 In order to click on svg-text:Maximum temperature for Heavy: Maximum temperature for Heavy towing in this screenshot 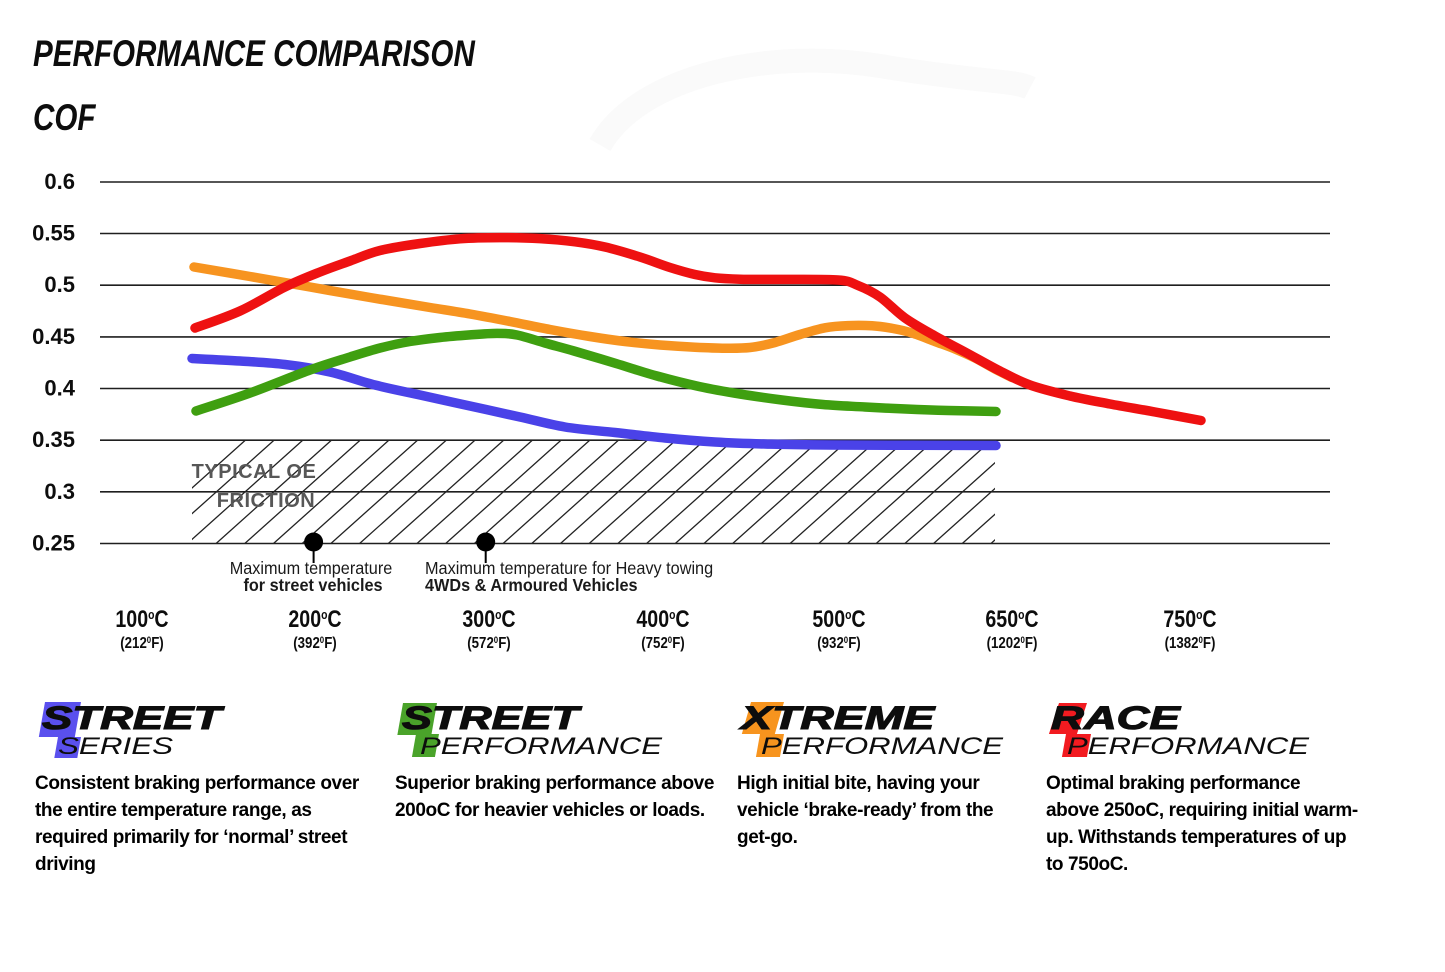, I will do `click(569, 568)`.